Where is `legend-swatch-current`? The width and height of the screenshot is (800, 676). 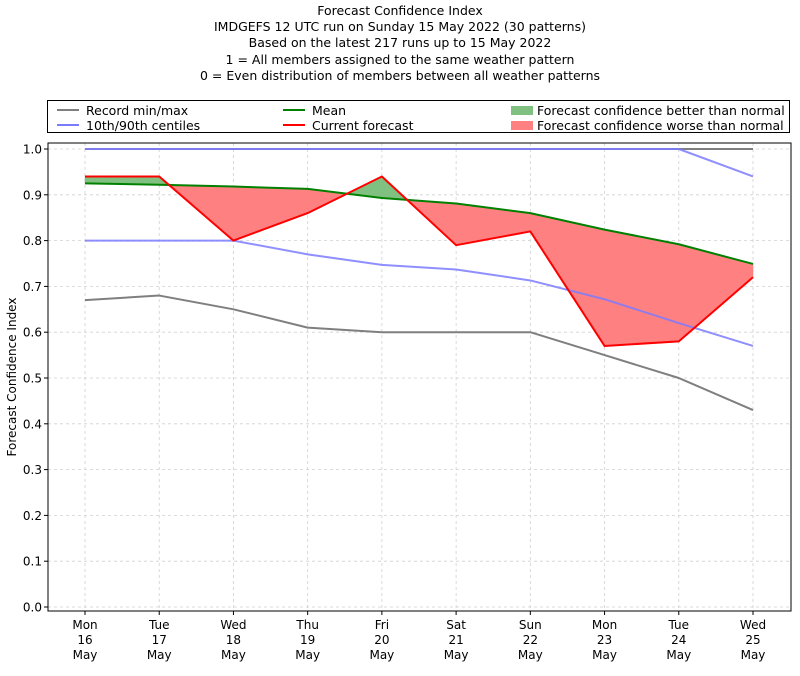 legend-swatch-current is located at coordinates (294, 125).